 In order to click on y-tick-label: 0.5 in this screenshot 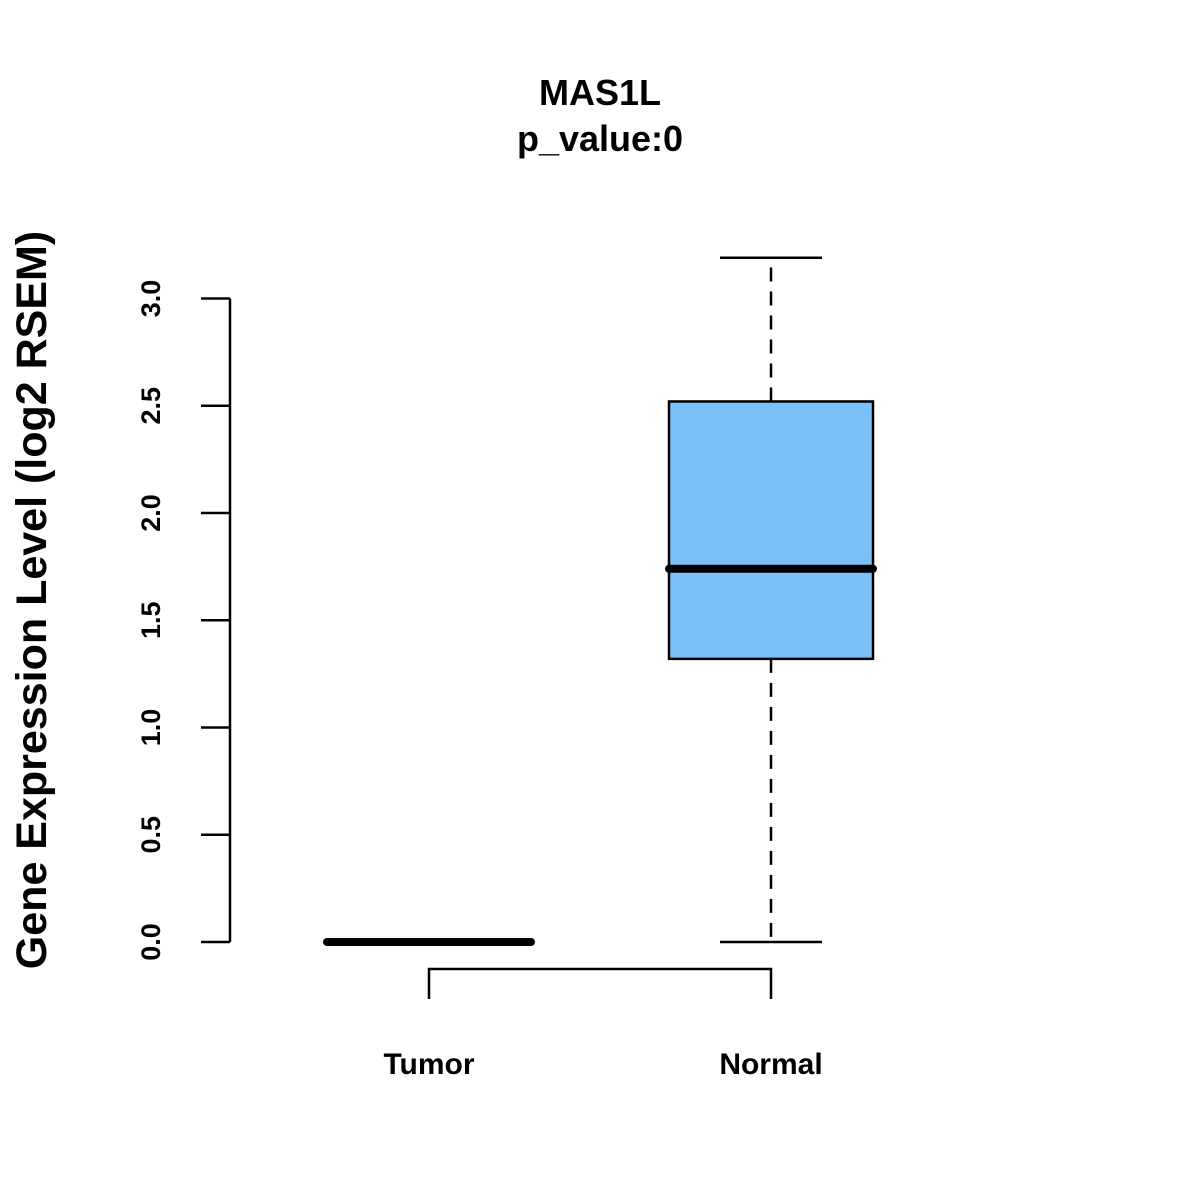, I will do `click(151, 835)`.